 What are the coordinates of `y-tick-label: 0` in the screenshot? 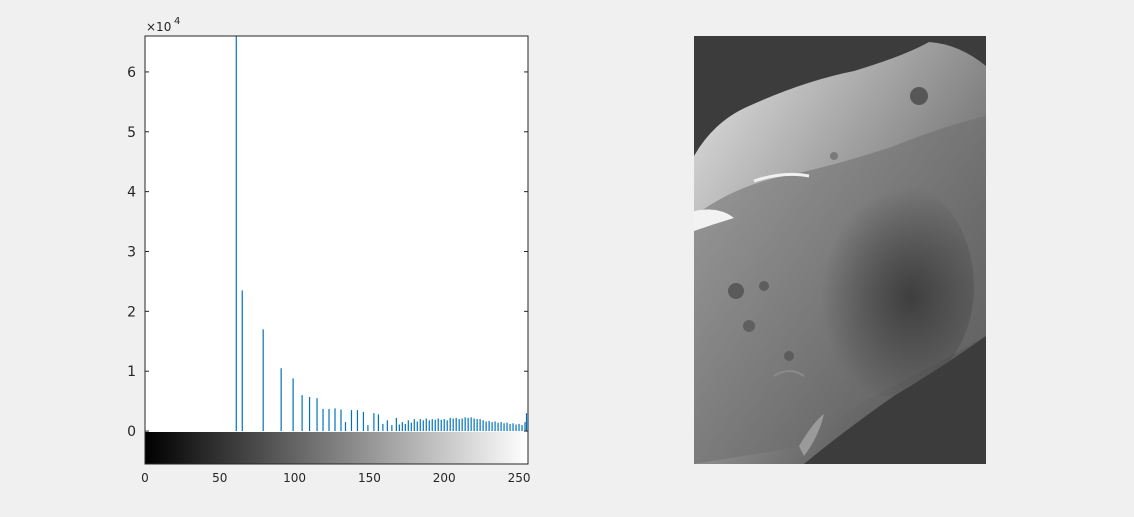 It's located at (131, 432).